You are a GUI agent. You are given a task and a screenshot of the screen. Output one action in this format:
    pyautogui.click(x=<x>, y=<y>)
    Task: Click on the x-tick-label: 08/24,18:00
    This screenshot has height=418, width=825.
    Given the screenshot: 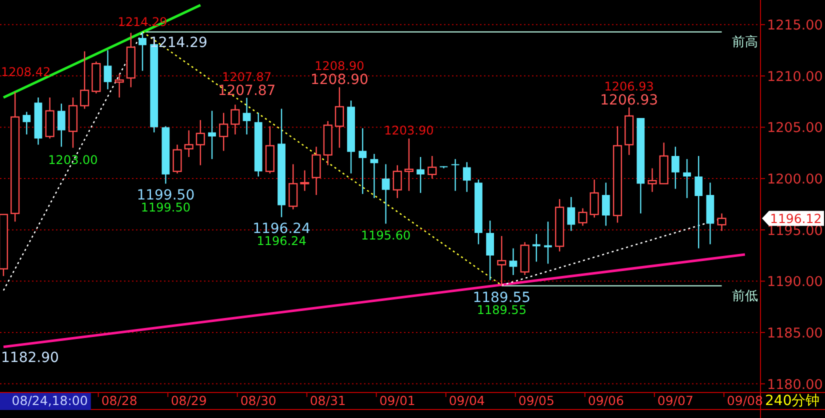 What is the action you would take?
    pyautogui.click(x=50, y=400)
    